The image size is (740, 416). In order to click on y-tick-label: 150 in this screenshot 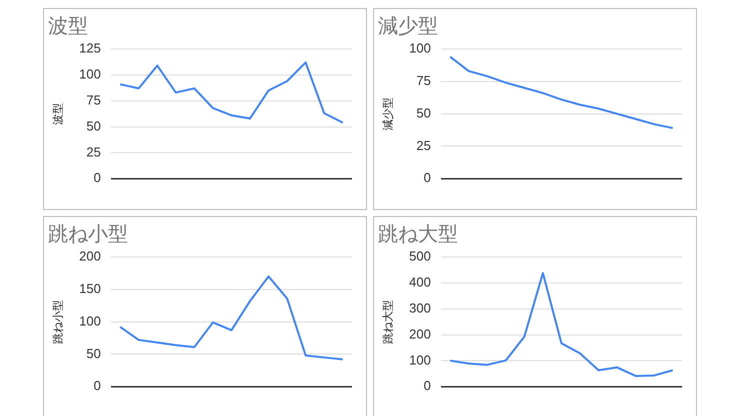, I will do `click(90, 288)`.